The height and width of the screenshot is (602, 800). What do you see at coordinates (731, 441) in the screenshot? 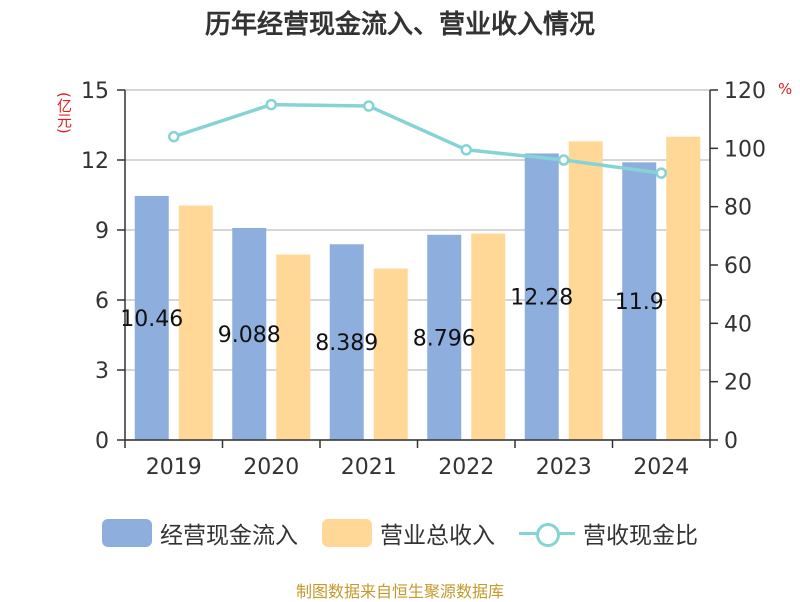
I see `right-axis-tick-label: 0` at bounding box center [731, 441].